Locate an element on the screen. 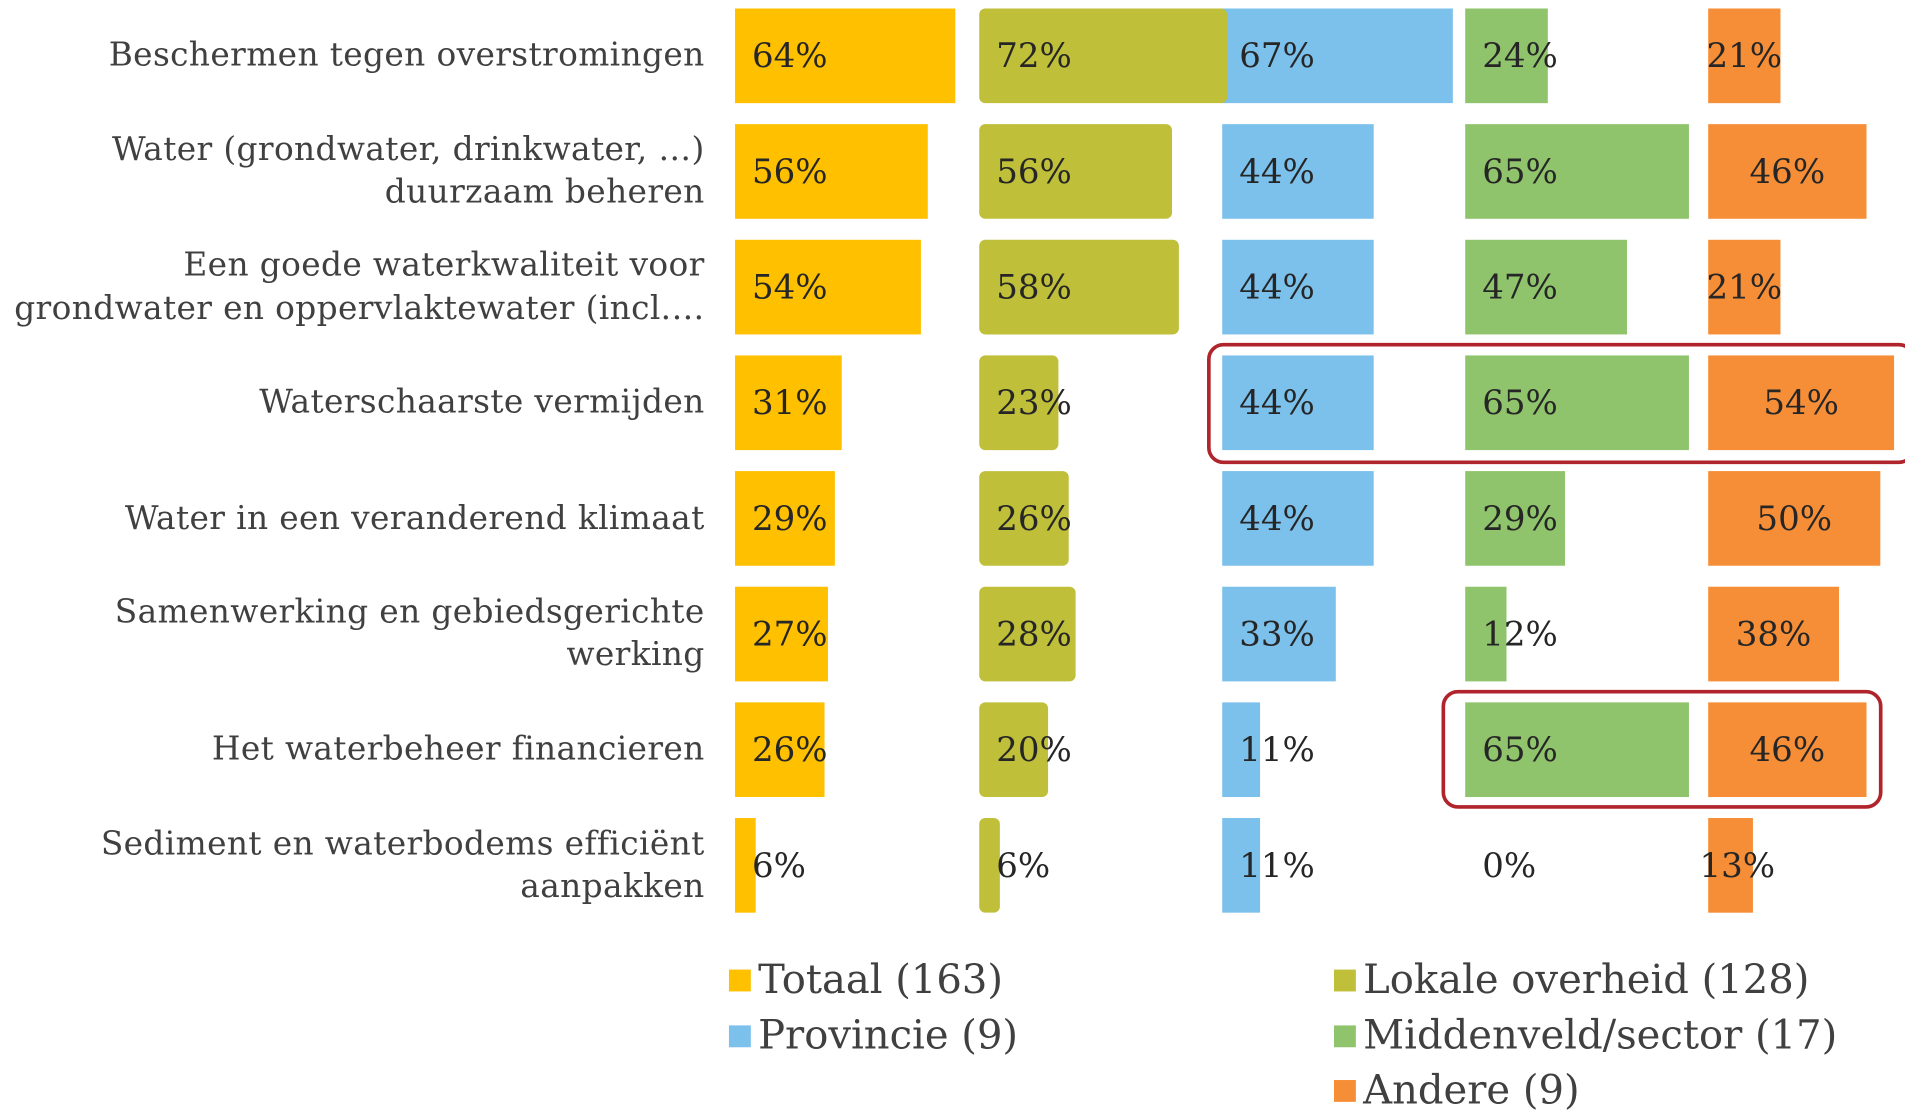 This screenshot has width=1905, height=1114. data-label: 38% is located at coordinates (1774, 634).